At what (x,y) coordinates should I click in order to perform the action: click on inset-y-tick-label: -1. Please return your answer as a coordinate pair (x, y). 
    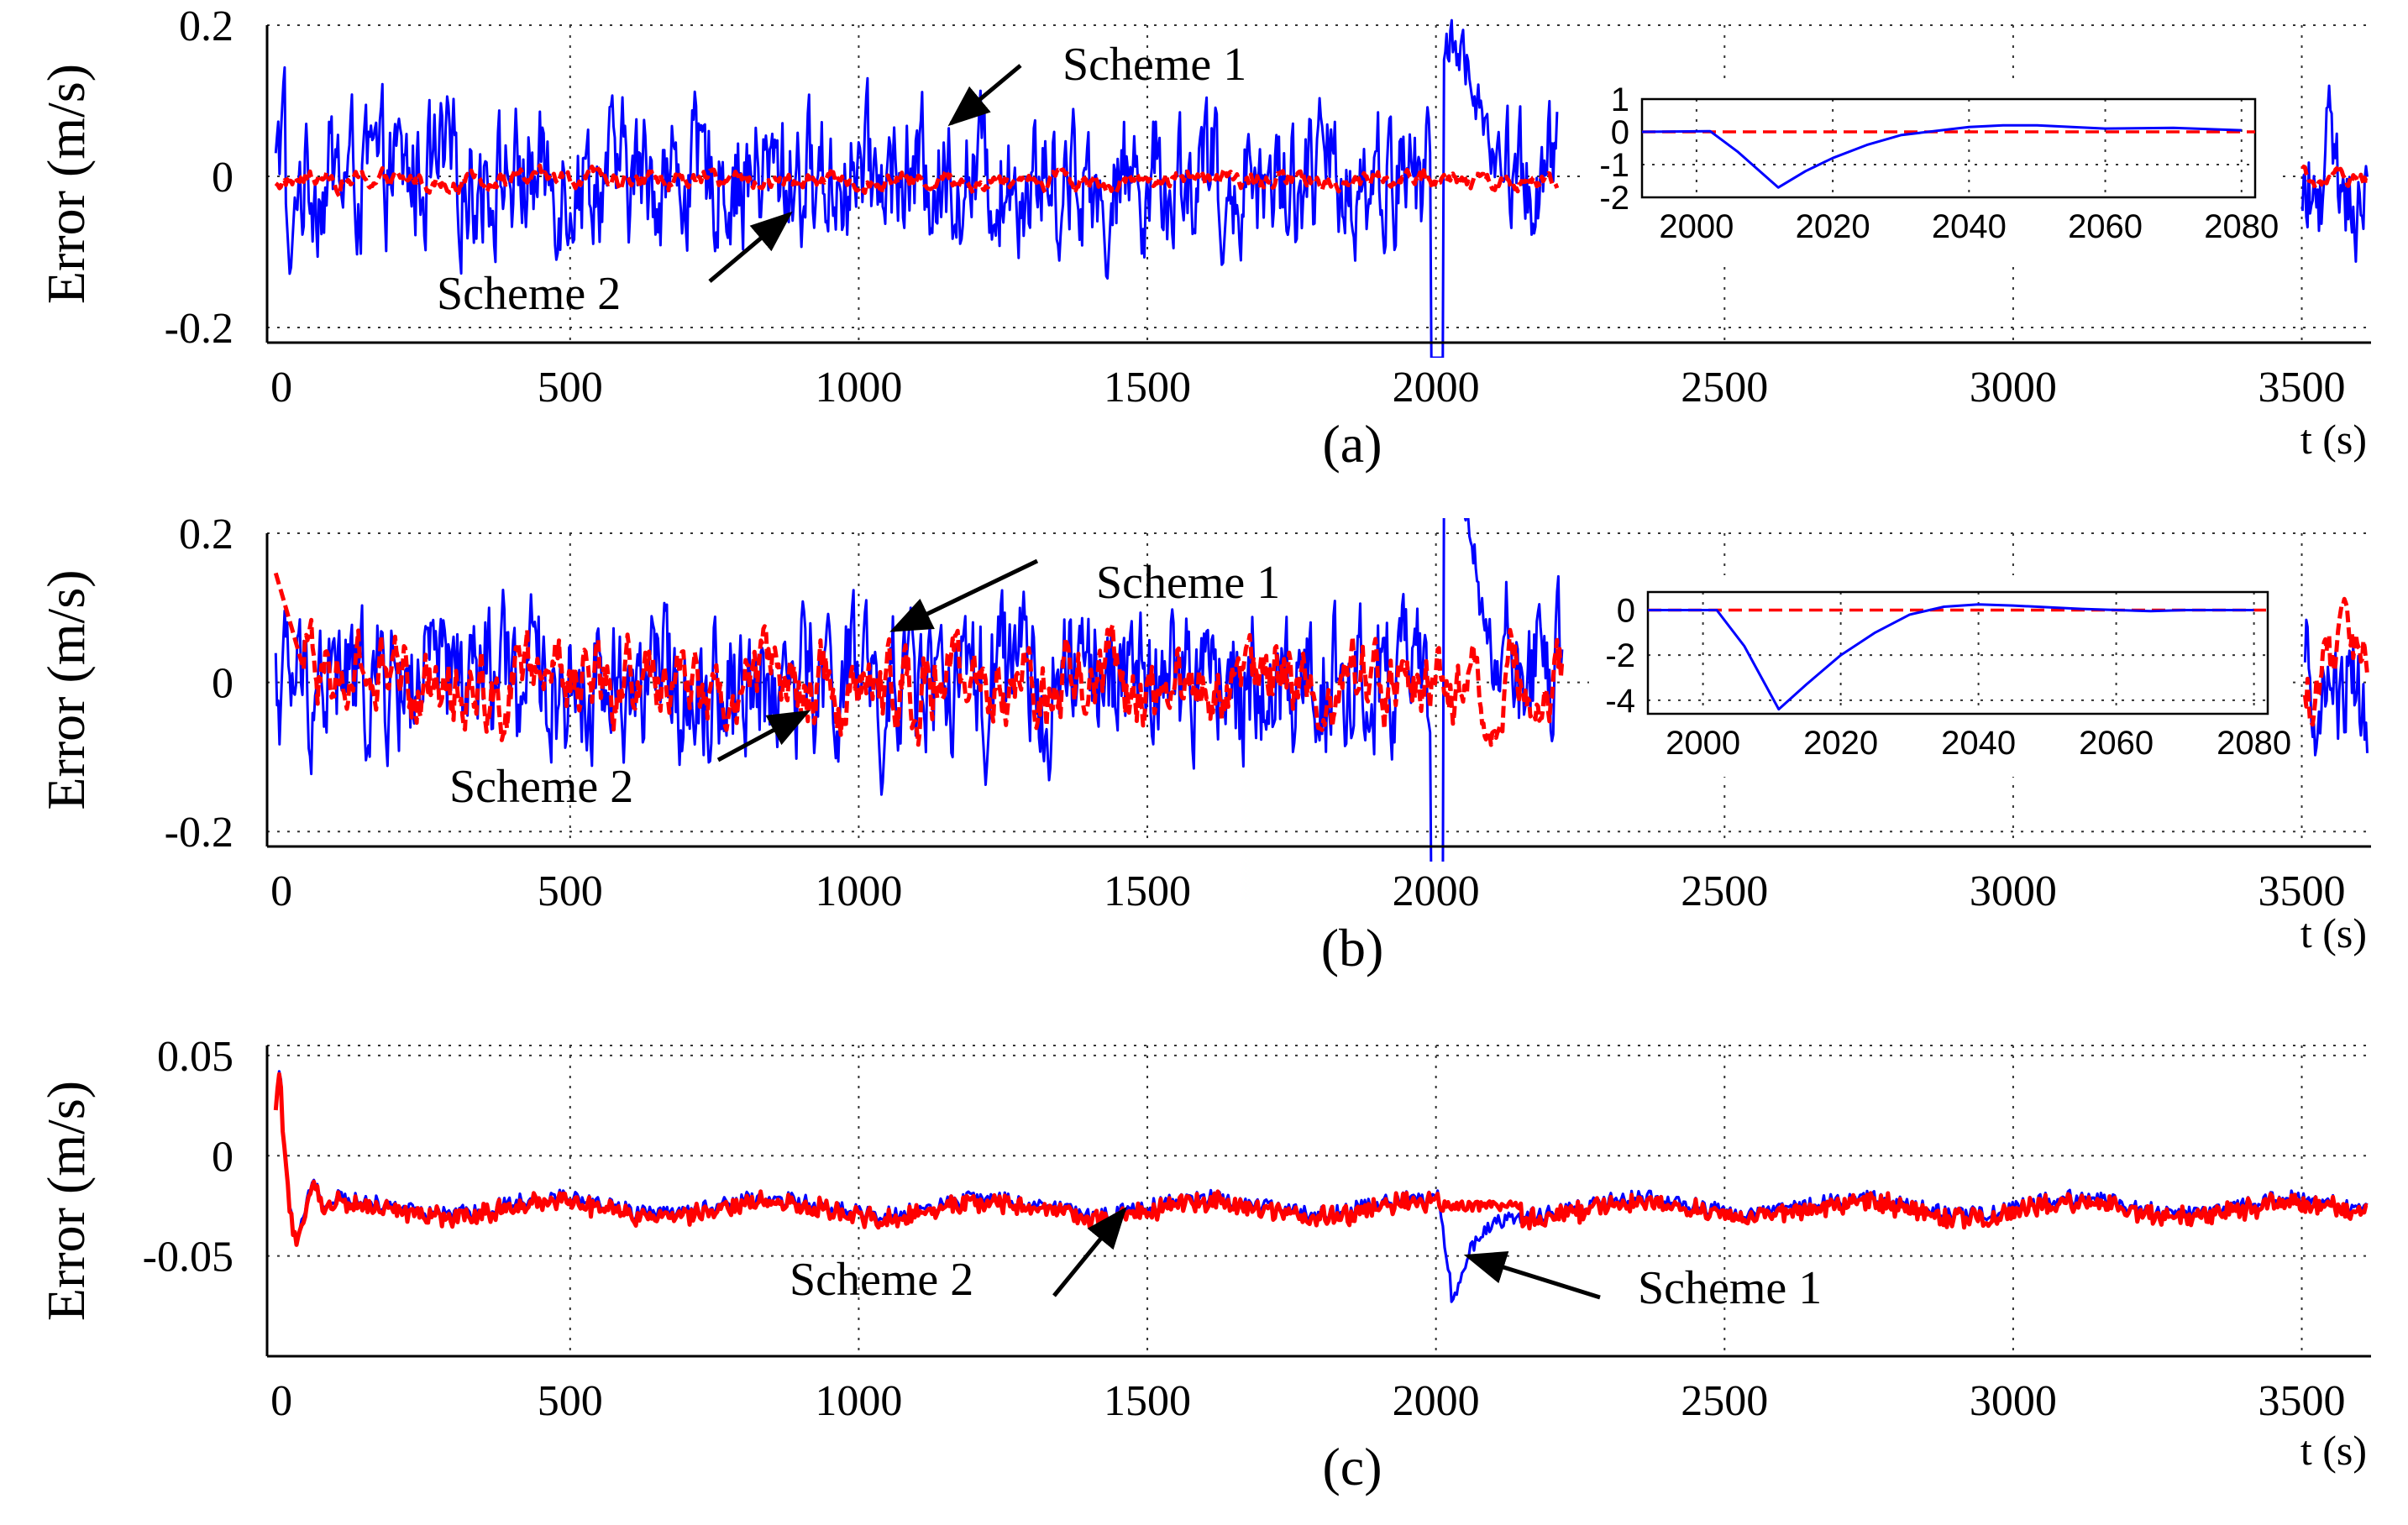
    Looking at the image, I should click on (1614, 165).